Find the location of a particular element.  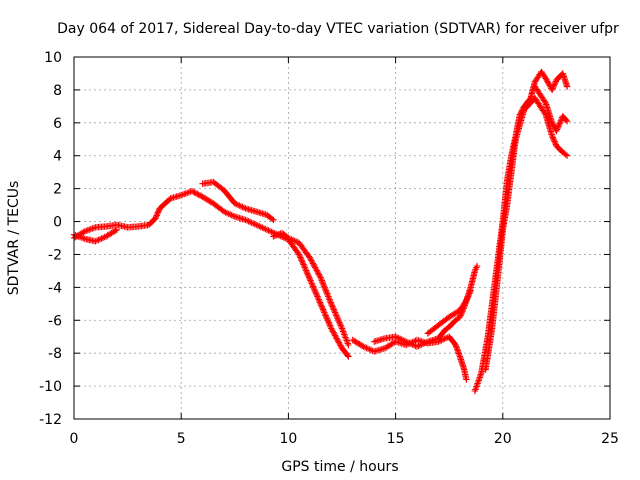

y-tick-label: 8 is located at coordinates (57, 91).